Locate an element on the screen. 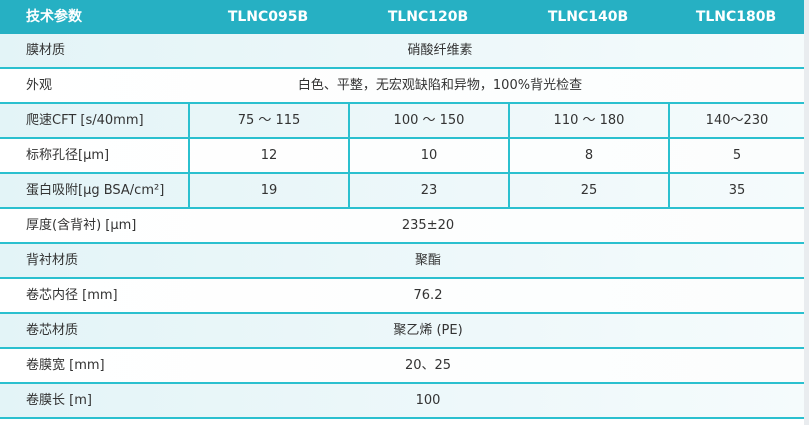  row-cell: 140～230 is located at coordinates (736, 120).